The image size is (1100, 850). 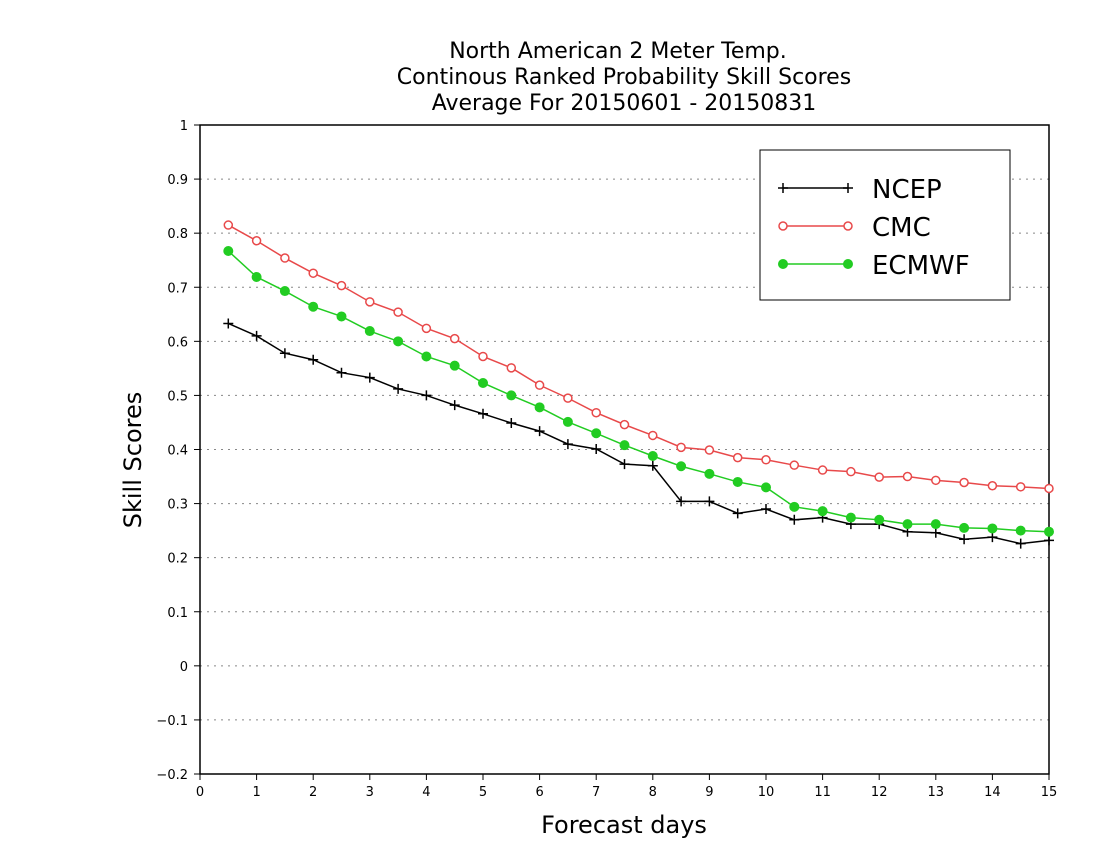 What do you see at coordinates (133, 460) in the screenshot?
I see `y-axis-label: Skill Scores` at bounding box center [133, 460].